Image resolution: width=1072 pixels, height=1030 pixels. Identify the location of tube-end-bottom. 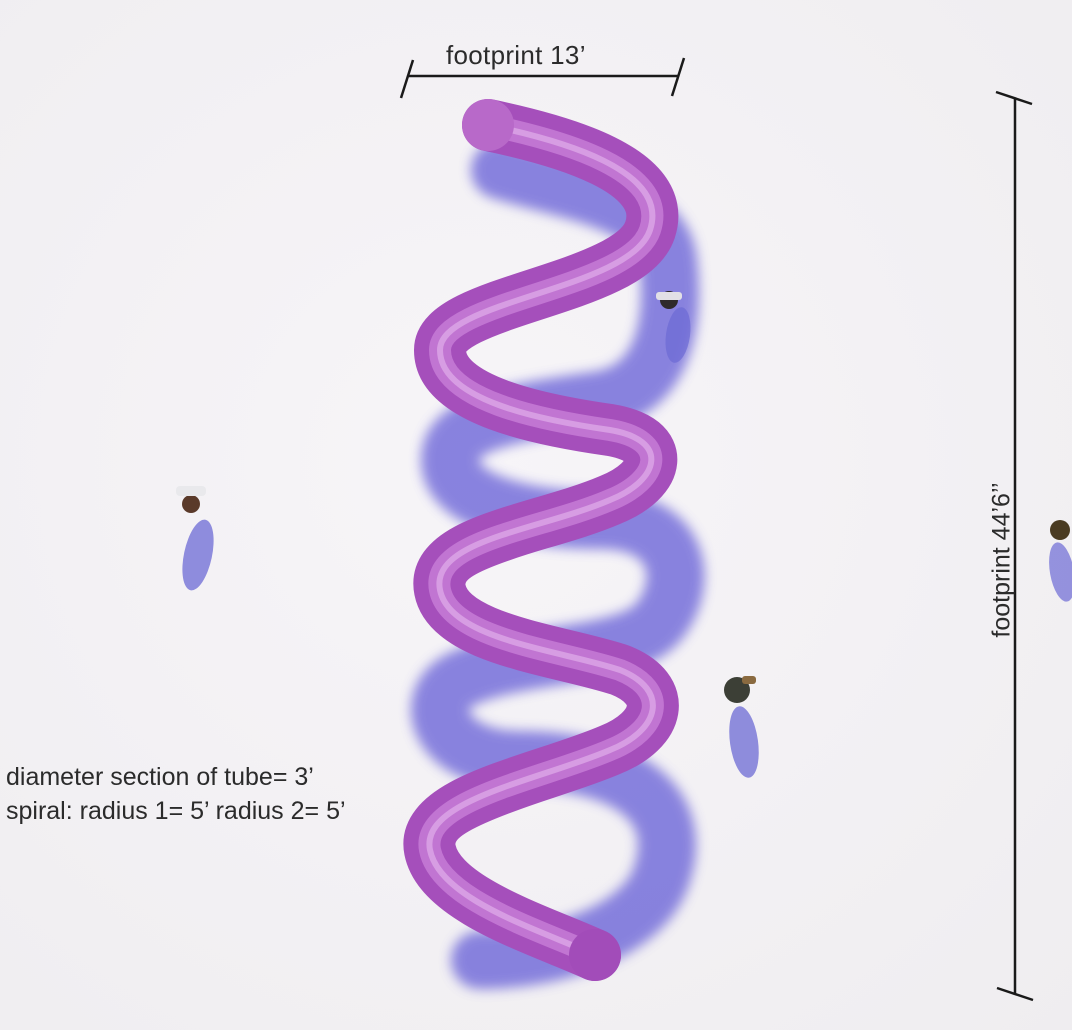
(595, 955).